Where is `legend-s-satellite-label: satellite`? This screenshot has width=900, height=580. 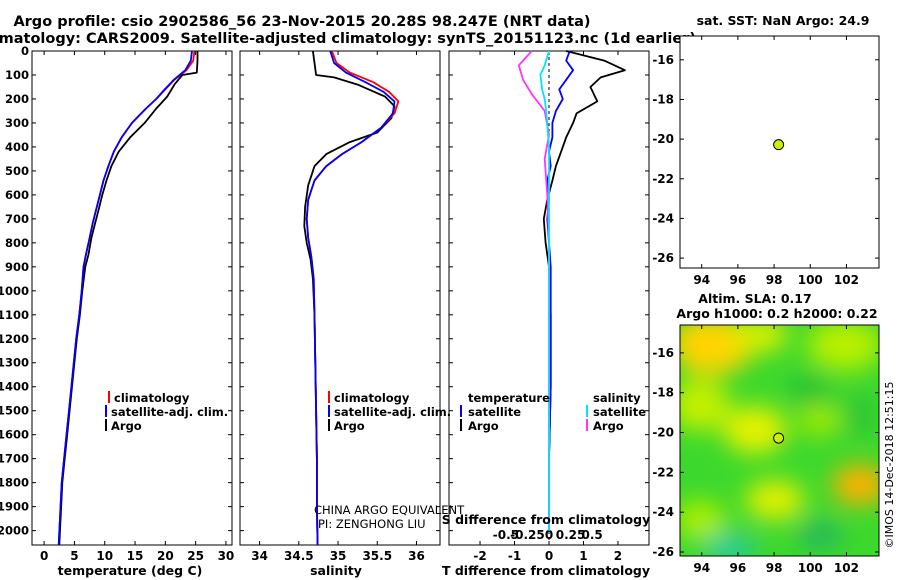 legend-s-satellite-label: satellite is located at coordinates (619, 412).